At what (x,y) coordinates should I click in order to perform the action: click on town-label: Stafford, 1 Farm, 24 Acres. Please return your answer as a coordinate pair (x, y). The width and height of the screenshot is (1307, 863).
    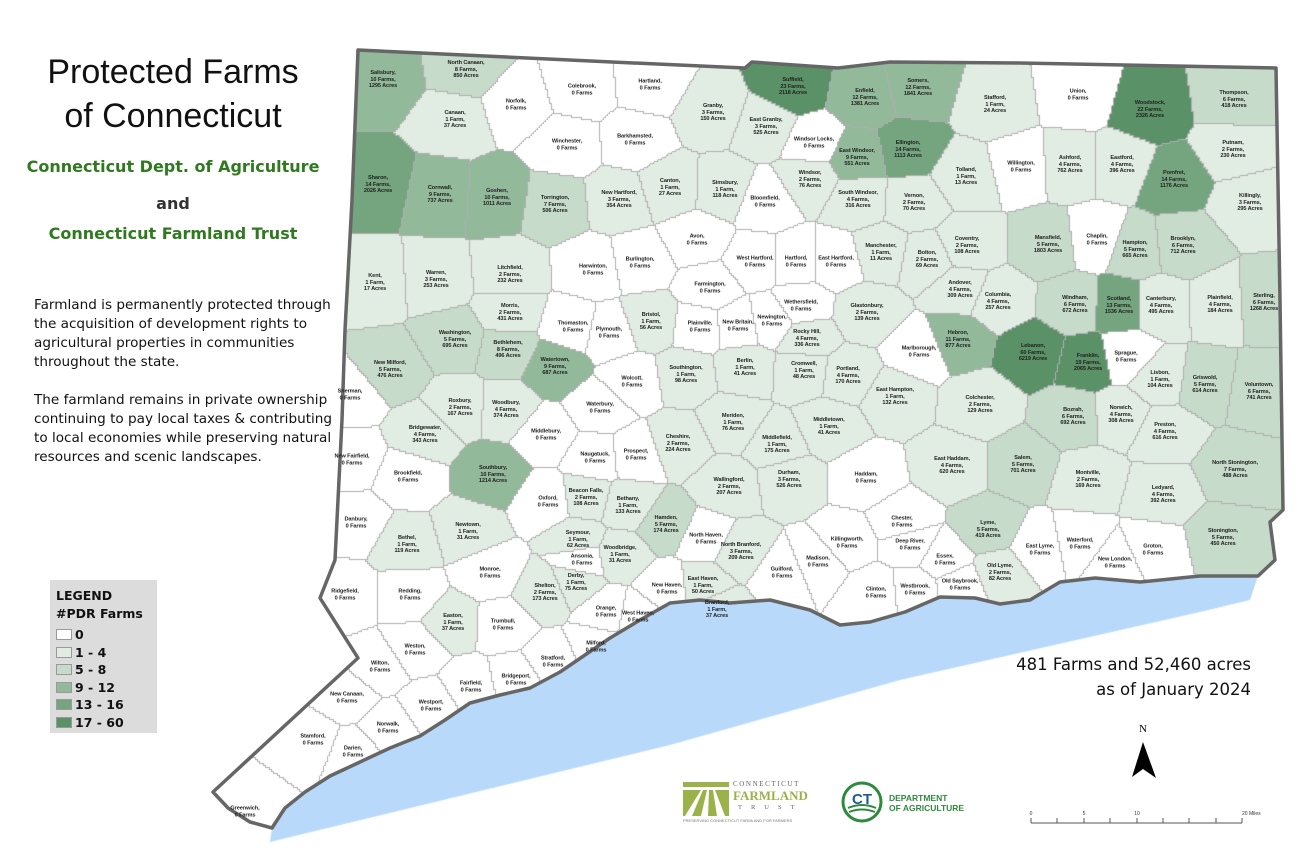
    Looking at the image, I should click on (995, 105).